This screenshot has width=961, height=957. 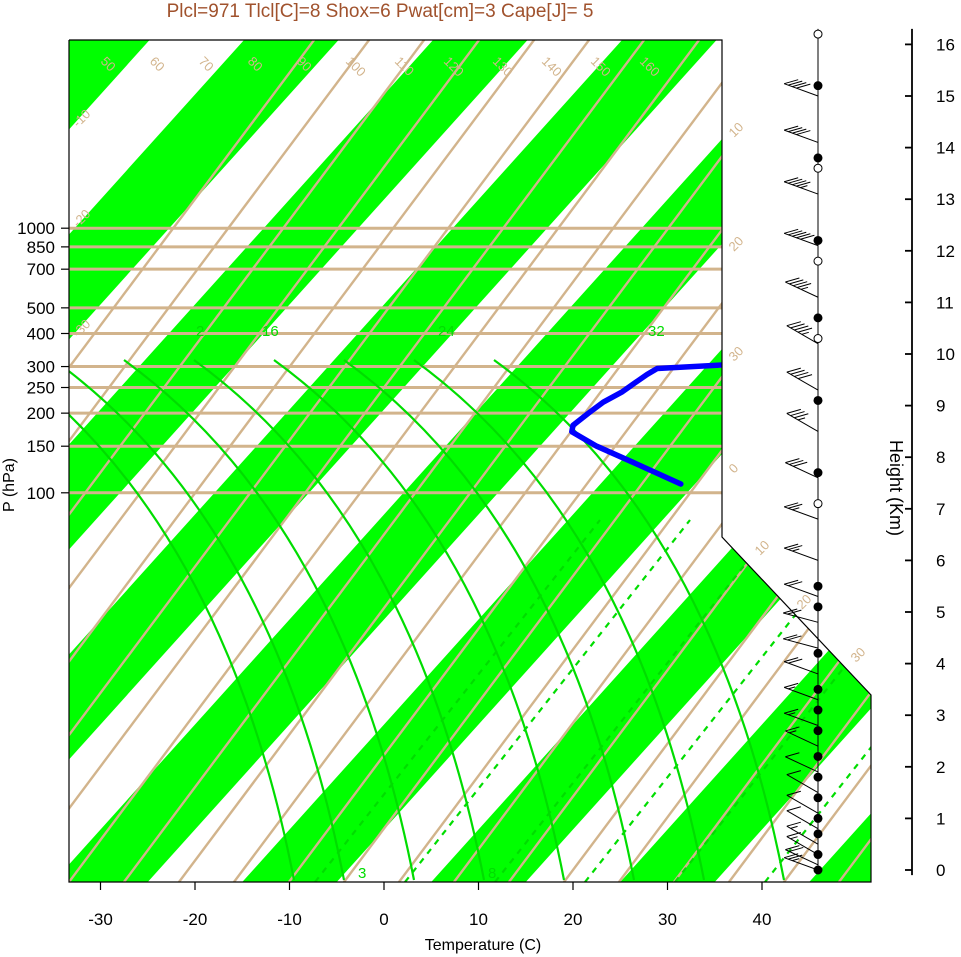 What do you see at coordinates (656, 331) in the screenshot?
I see `mixing-ratio-label: 32` at bounding box center [656, 331].